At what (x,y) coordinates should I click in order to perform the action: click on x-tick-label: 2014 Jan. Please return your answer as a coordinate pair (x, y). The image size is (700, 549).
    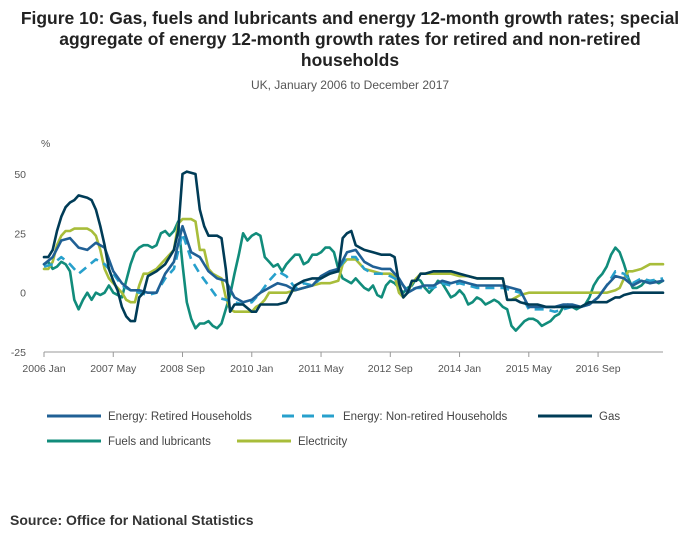
    Looking at the image, I should click on (459, 369).